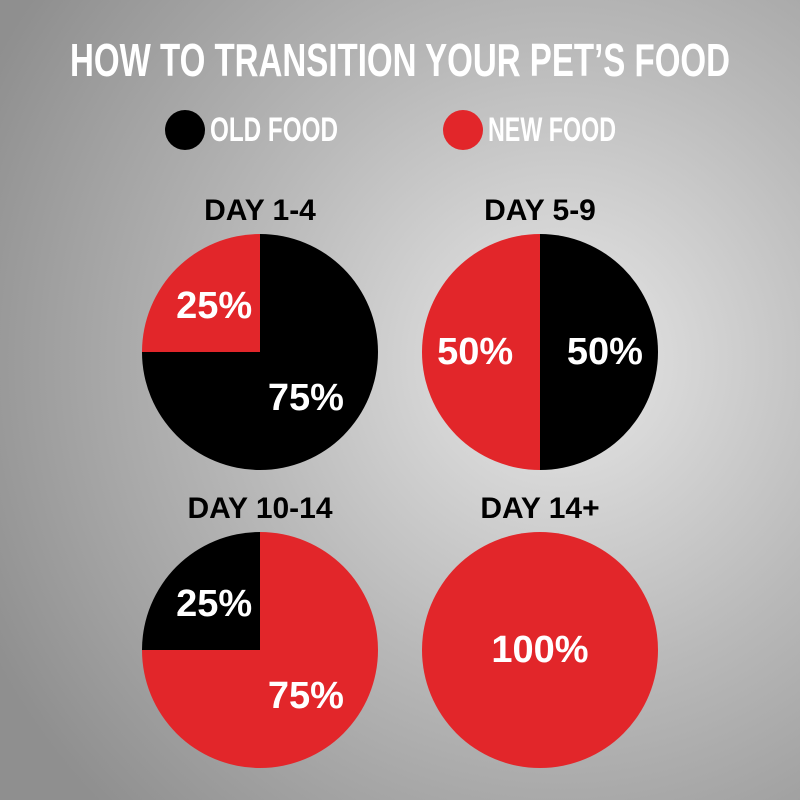 Image resolution: width=800 pixels, height=800 pixels. What do you see at coordinates (552, 130) in the screenshot?
I see `legend-label: NEW FOOD` at bounding box center [552, 130].